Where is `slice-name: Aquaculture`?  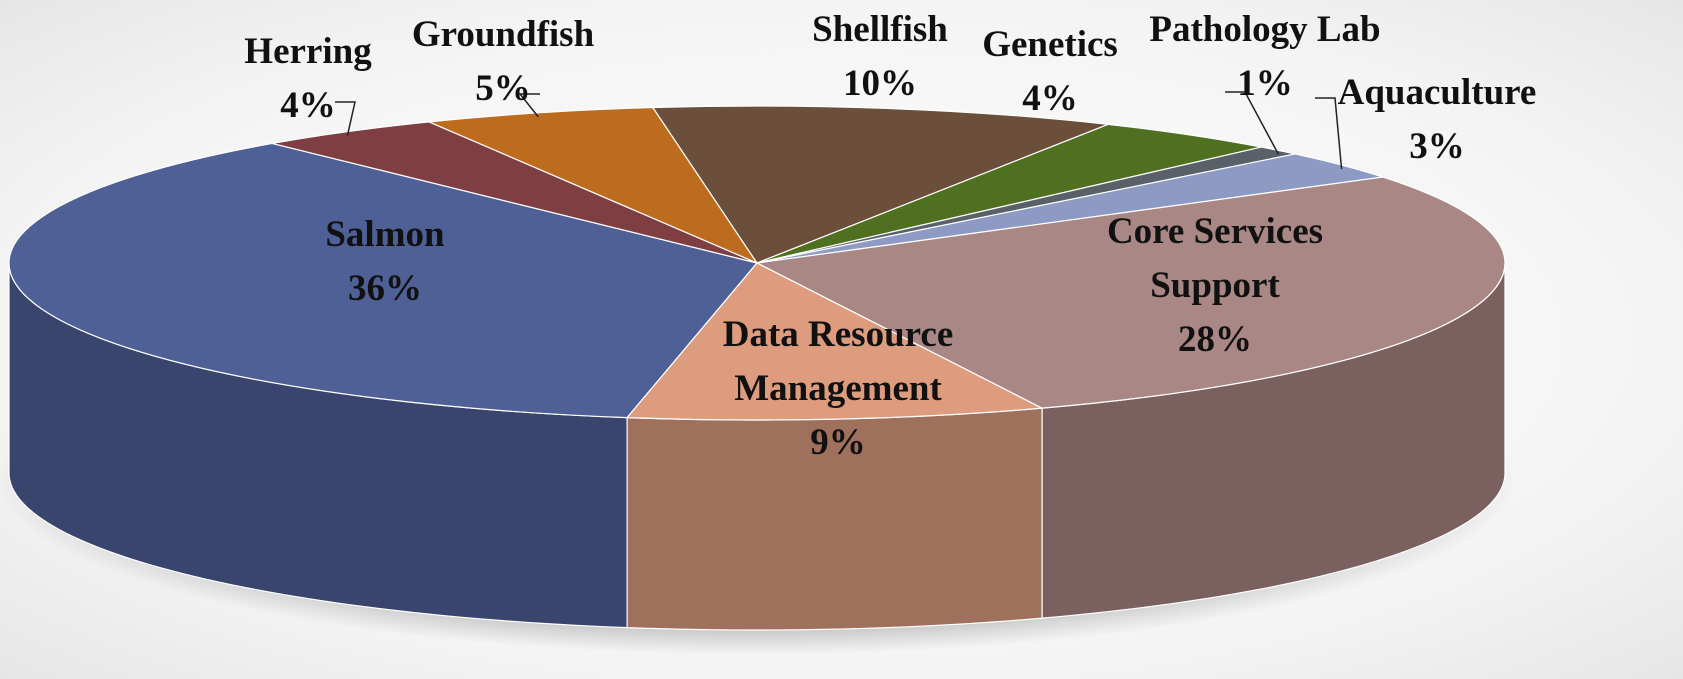
slice-name: Aquaculture is located at coordinates (1437, 92).